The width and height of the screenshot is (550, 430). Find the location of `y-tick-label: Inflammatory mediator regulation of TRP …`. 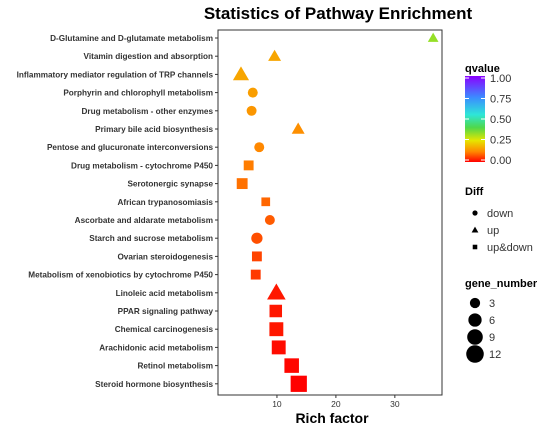

y-tick-label: Inflammatory mediator regulation of TRP … is located at coordinates (115, 74).